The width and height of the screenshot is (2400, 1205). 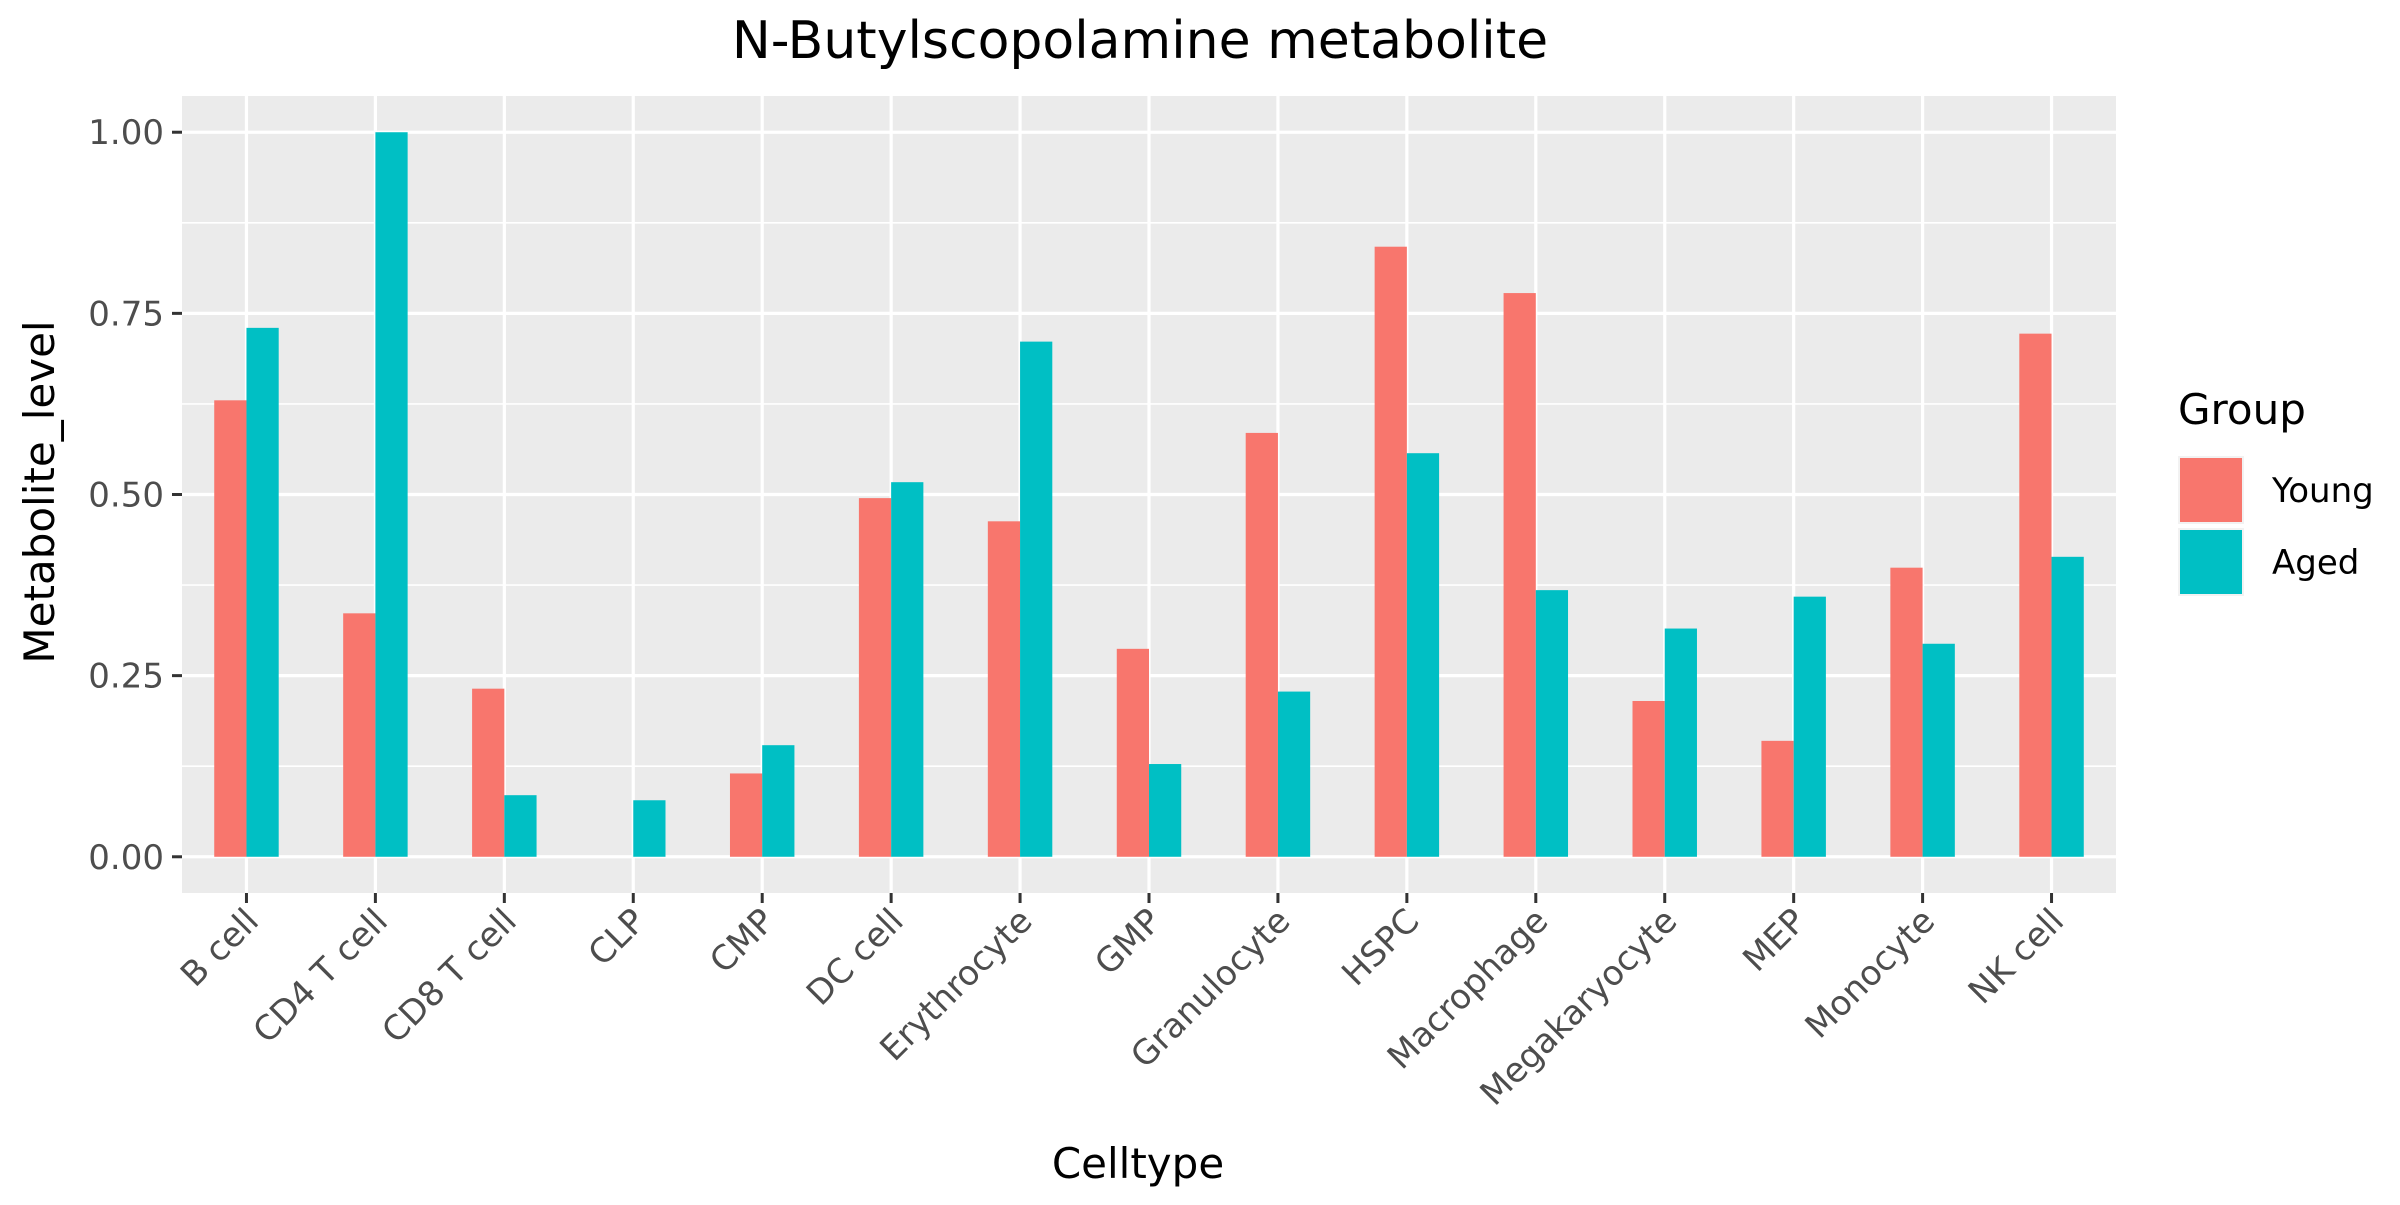 What do you see at coordinates (2016, 956) in the screenshot?
I see `x-tick-label: NK cell` at bounding box center [2016, 956].